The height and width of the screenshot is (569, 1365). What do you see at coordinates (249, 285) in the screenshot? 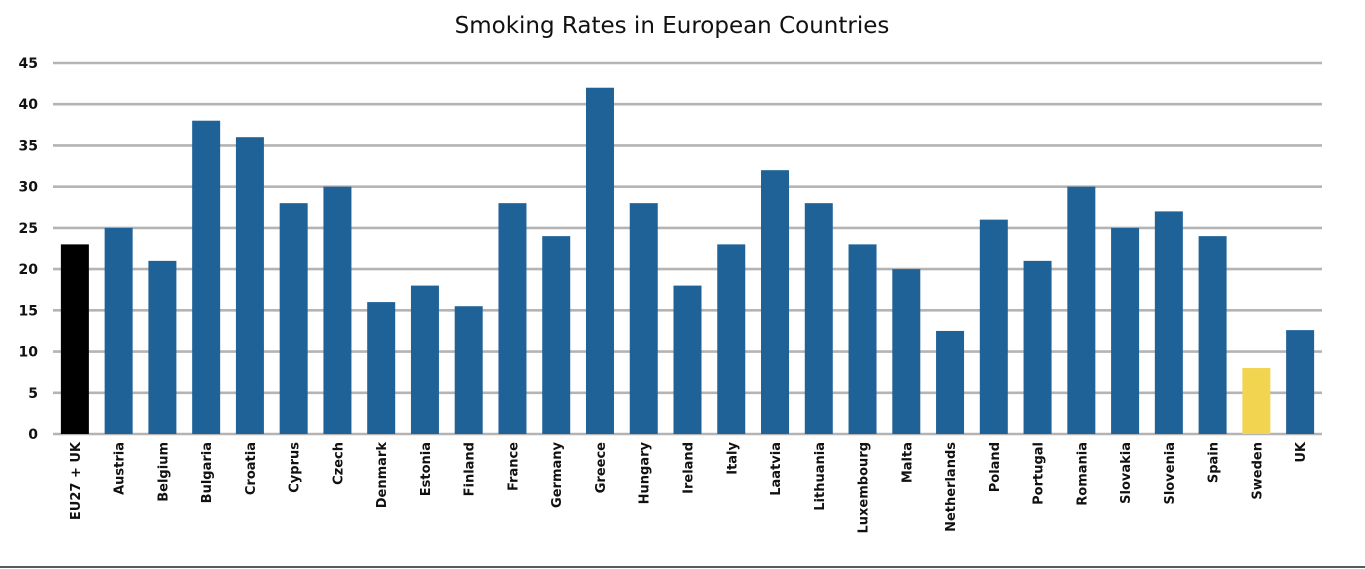
I see `bar-croatia` at bounding box center [249, 285].